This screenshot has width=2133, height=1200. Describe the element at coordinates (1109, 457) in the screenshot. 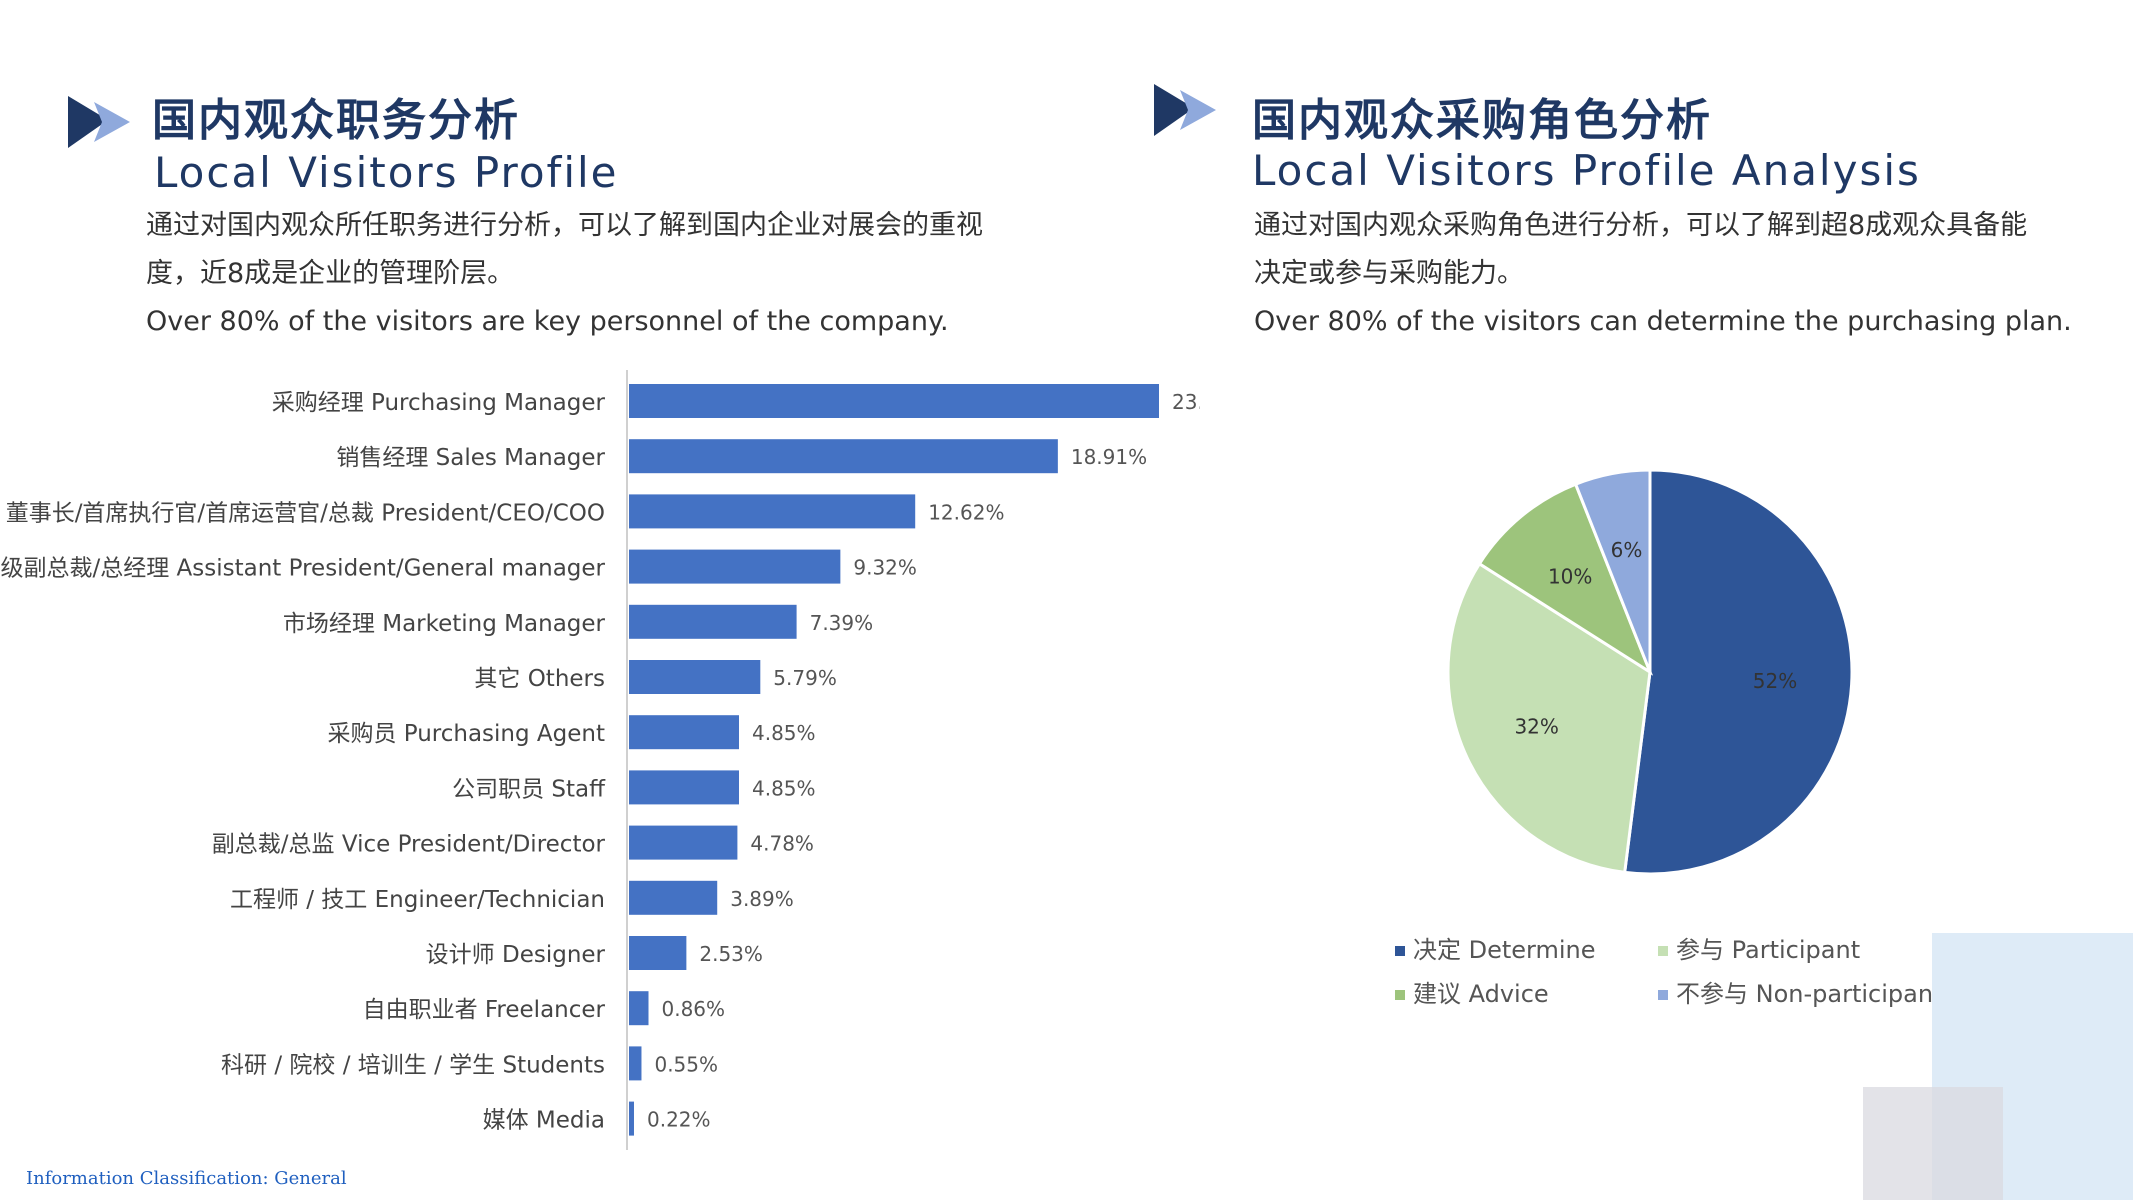

I see `bar-value-label: 18.91%` at that location.